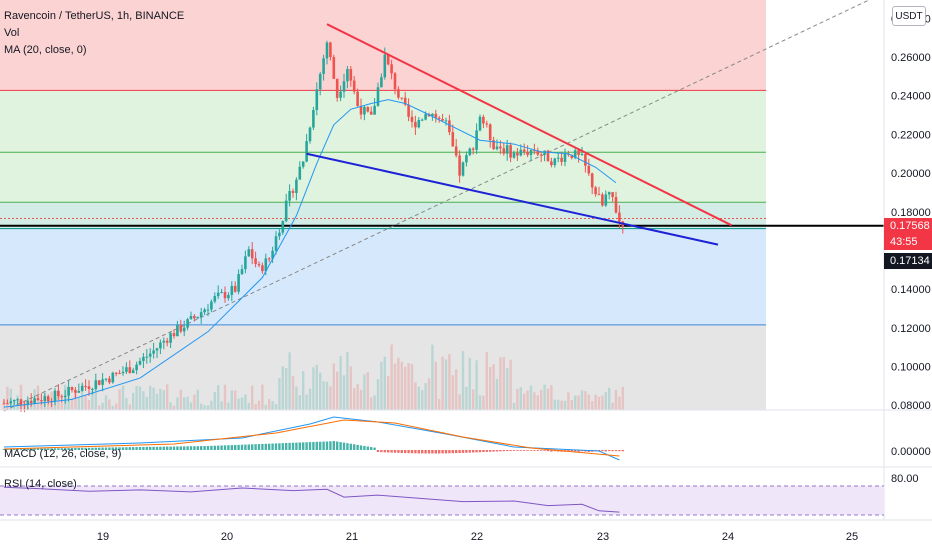 This screenshot has width=932, height=555. I want to click on y-tick-label: 0.24000, so click(911, 97).